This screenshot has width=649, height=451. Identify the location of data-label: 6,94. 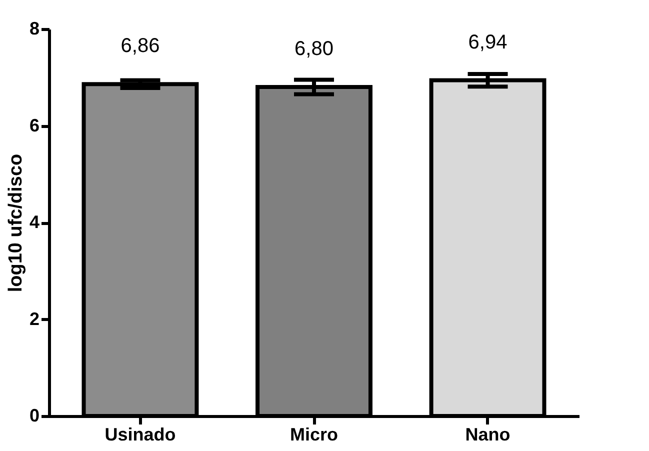
(488, 42).